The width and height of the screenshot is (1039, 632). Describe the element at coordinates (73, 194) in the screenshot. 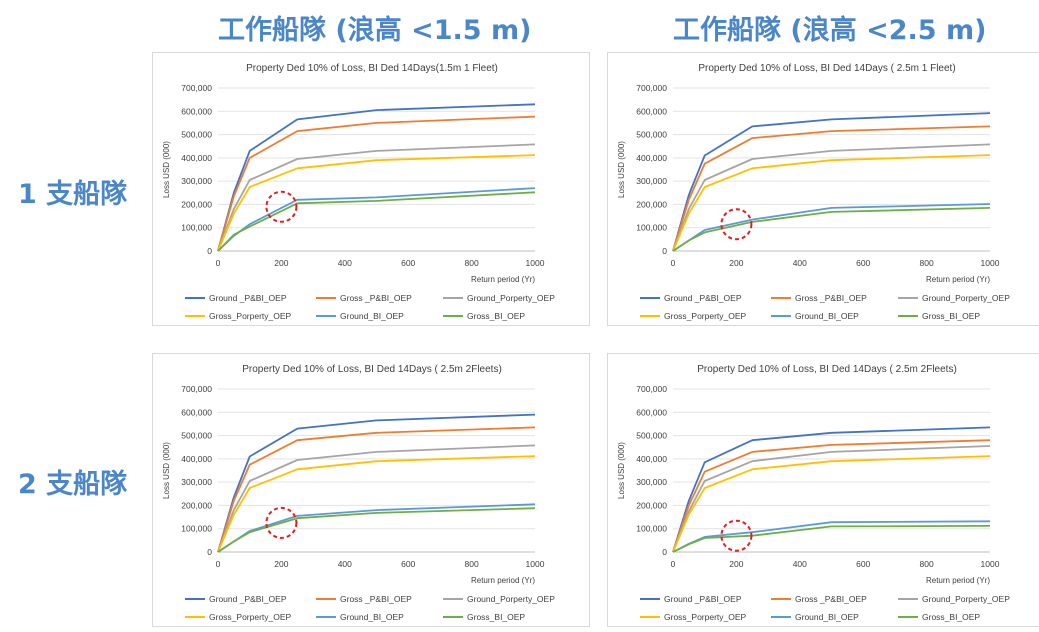

I see `row-header-1-fleet: 1 支船隊` at that location.